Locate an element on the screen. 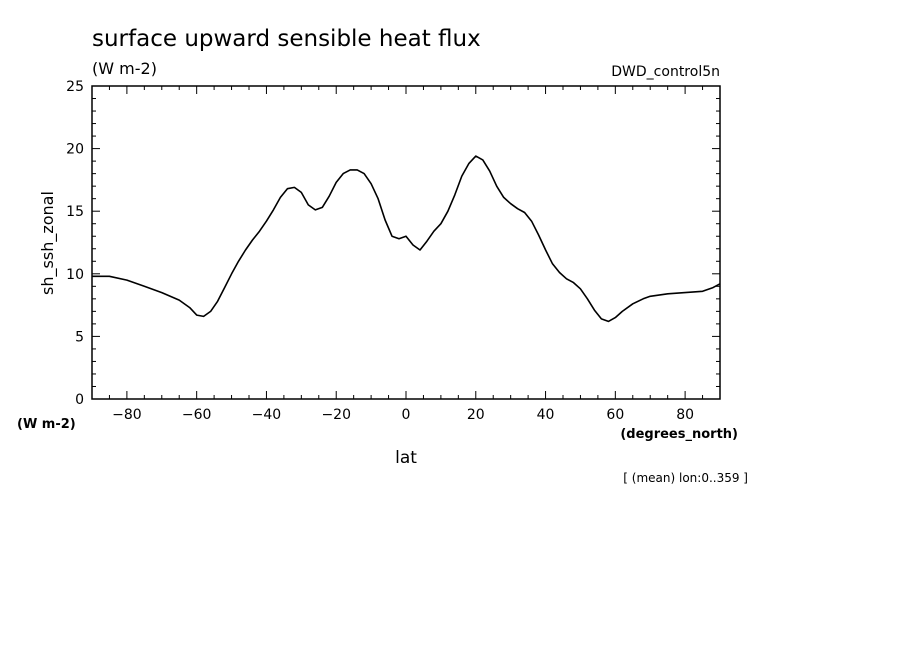 This screenshot has width=904, height=654. y-tick-label: 15 is located at coordinates (75, 212).